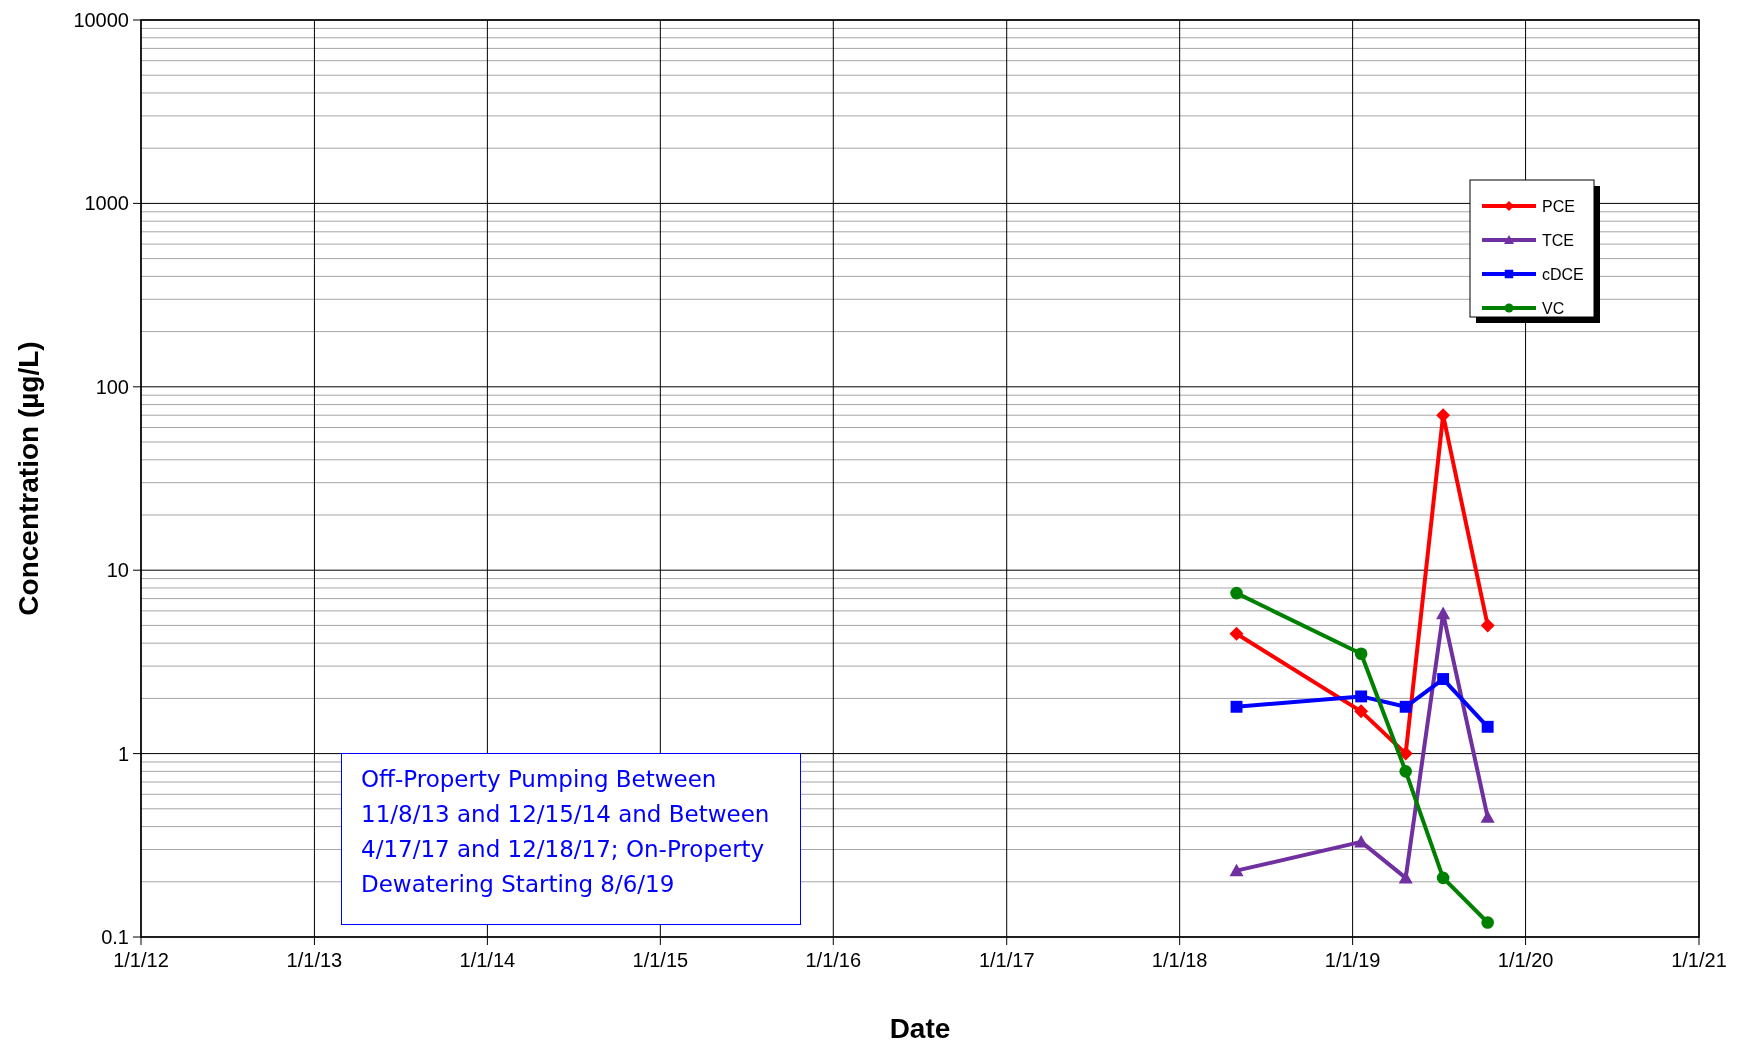 The width and height of the screenshot is (1743, 1044). Describe the element at coordinates (1699, 960) in the screenshot. I see `x-tick-label: 1/1/21` at that location.